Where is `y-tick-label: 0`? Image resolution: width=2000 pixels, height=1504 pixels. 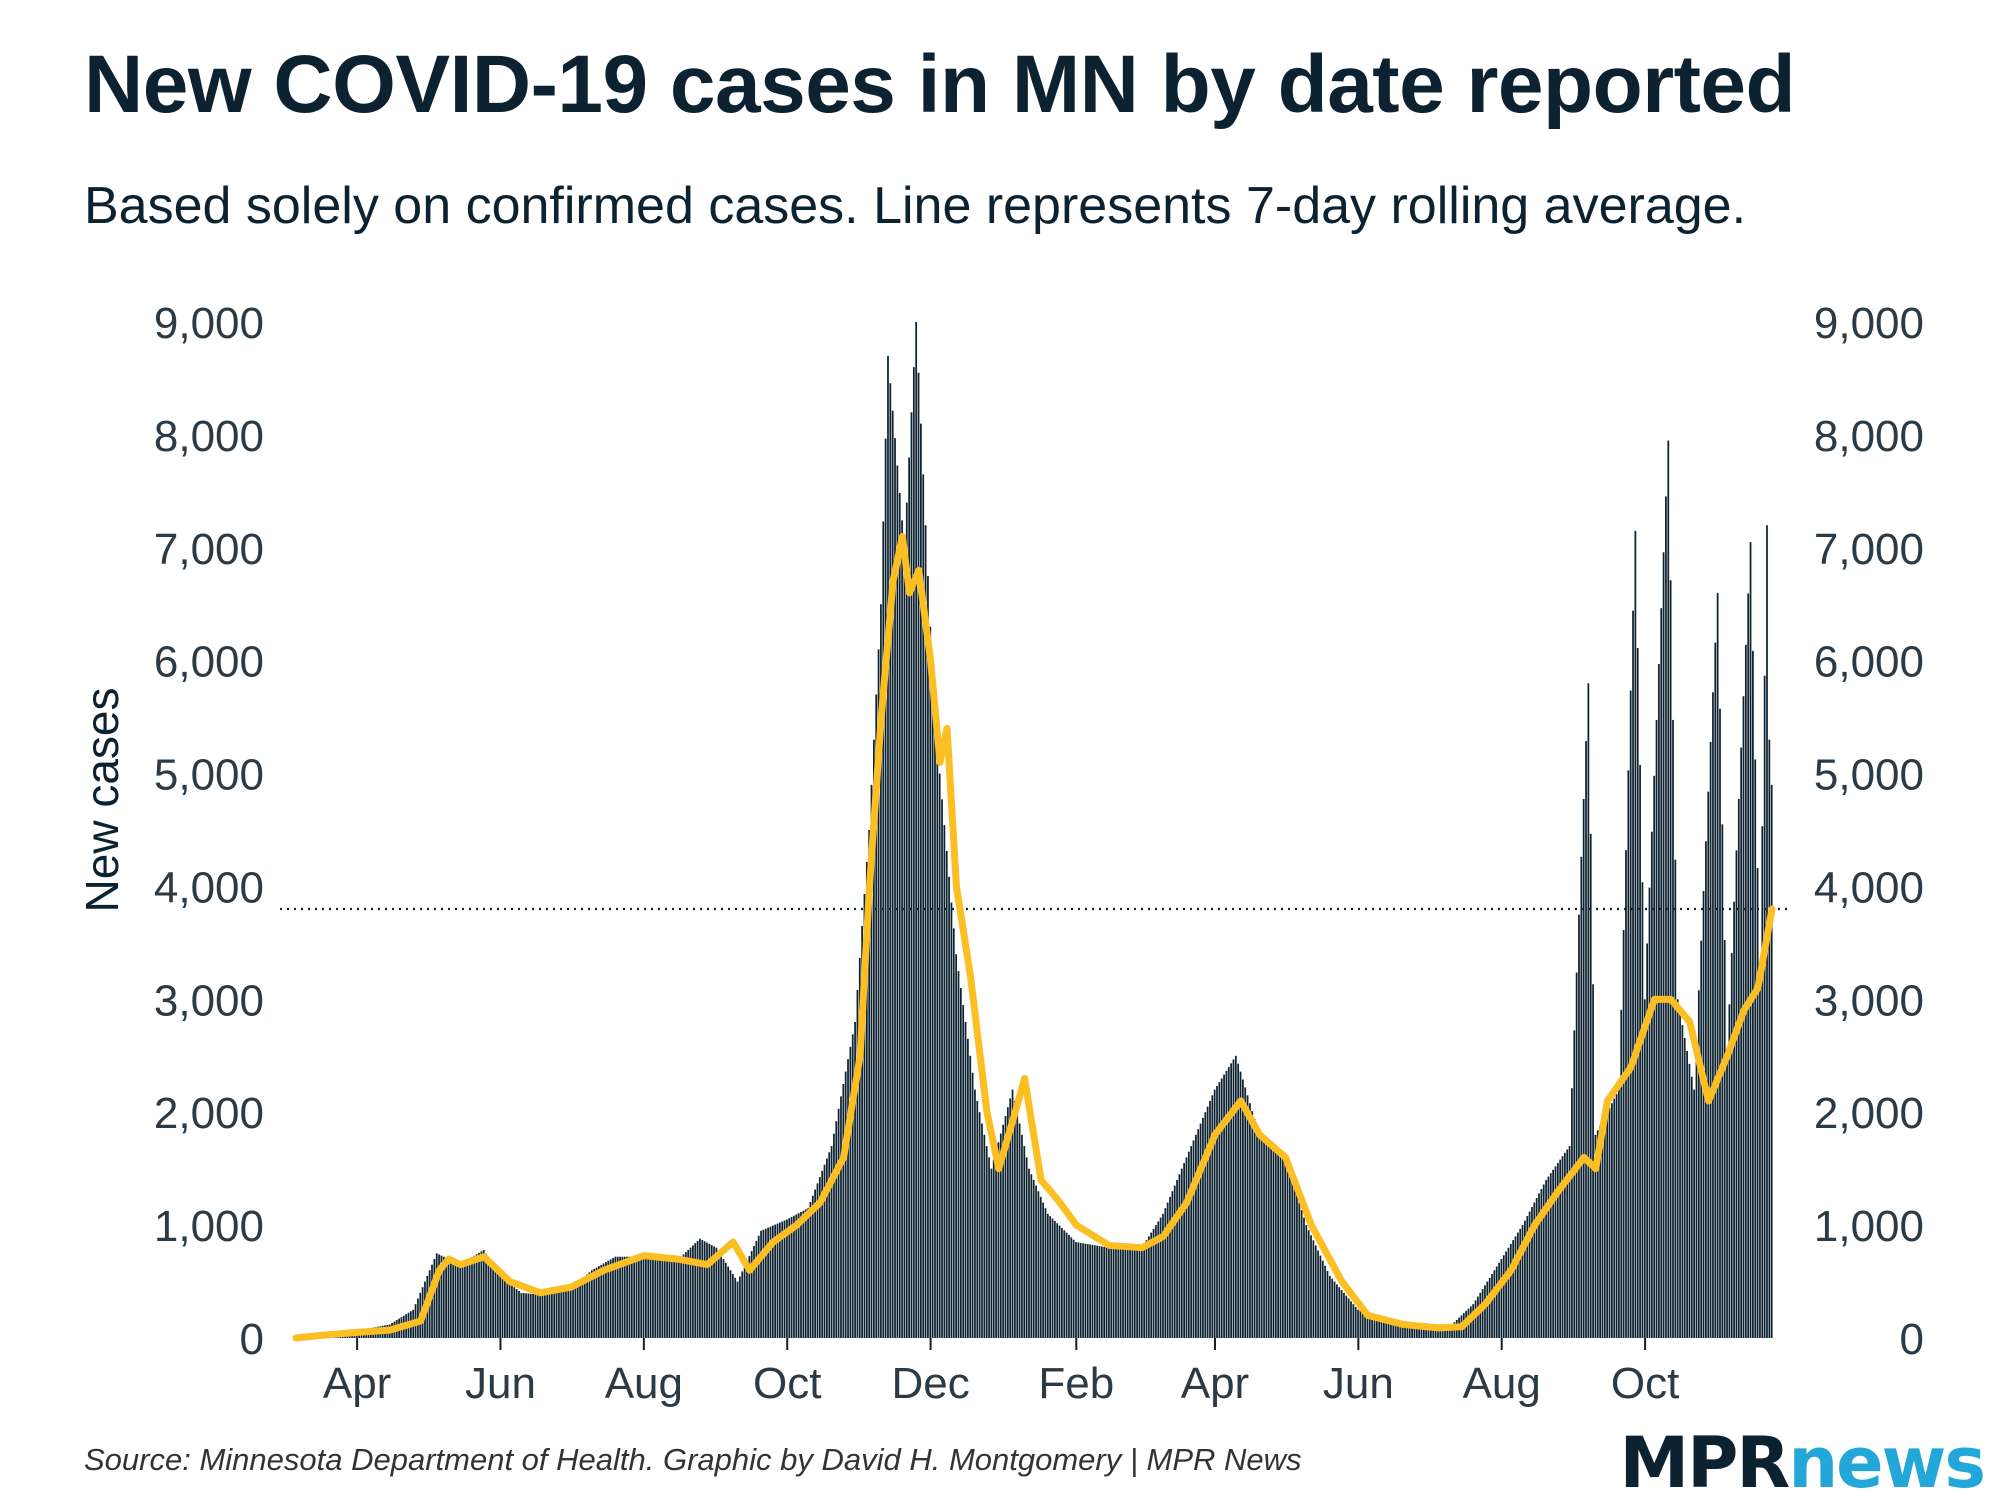 y-tick-label: 0 is located at coordinates (1912, 1339).